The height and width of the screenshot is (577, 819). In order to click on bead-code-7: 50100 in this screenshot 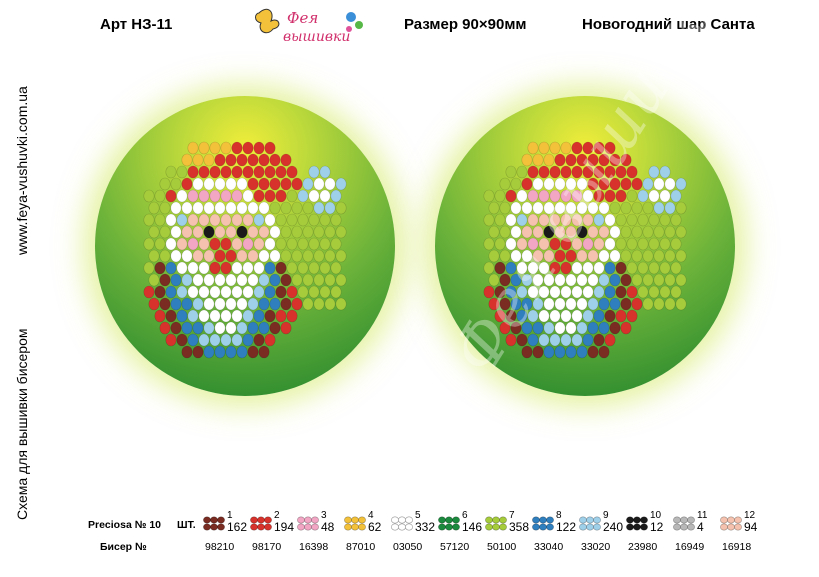, I will do `click(502, 547)`.